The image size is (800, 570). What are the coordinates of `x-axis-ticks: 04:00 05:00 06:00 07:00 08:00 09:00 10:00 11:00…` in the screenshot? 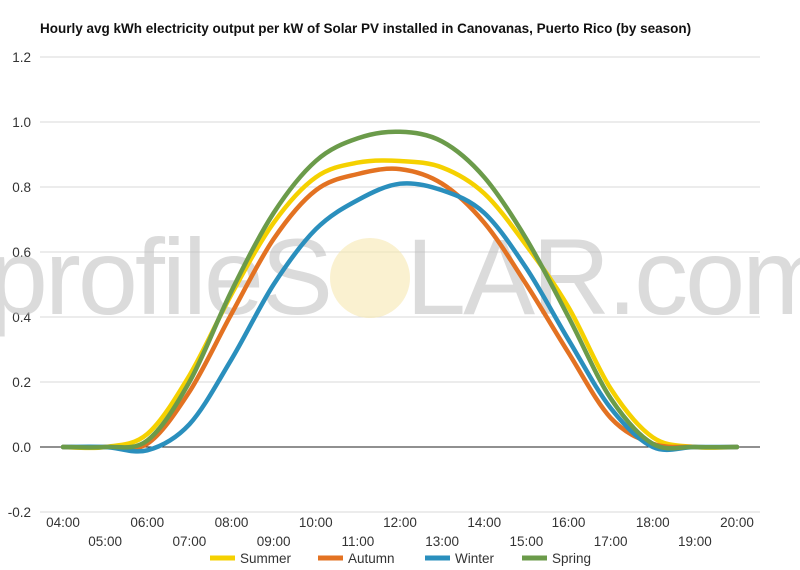 It's located at (400, 532).